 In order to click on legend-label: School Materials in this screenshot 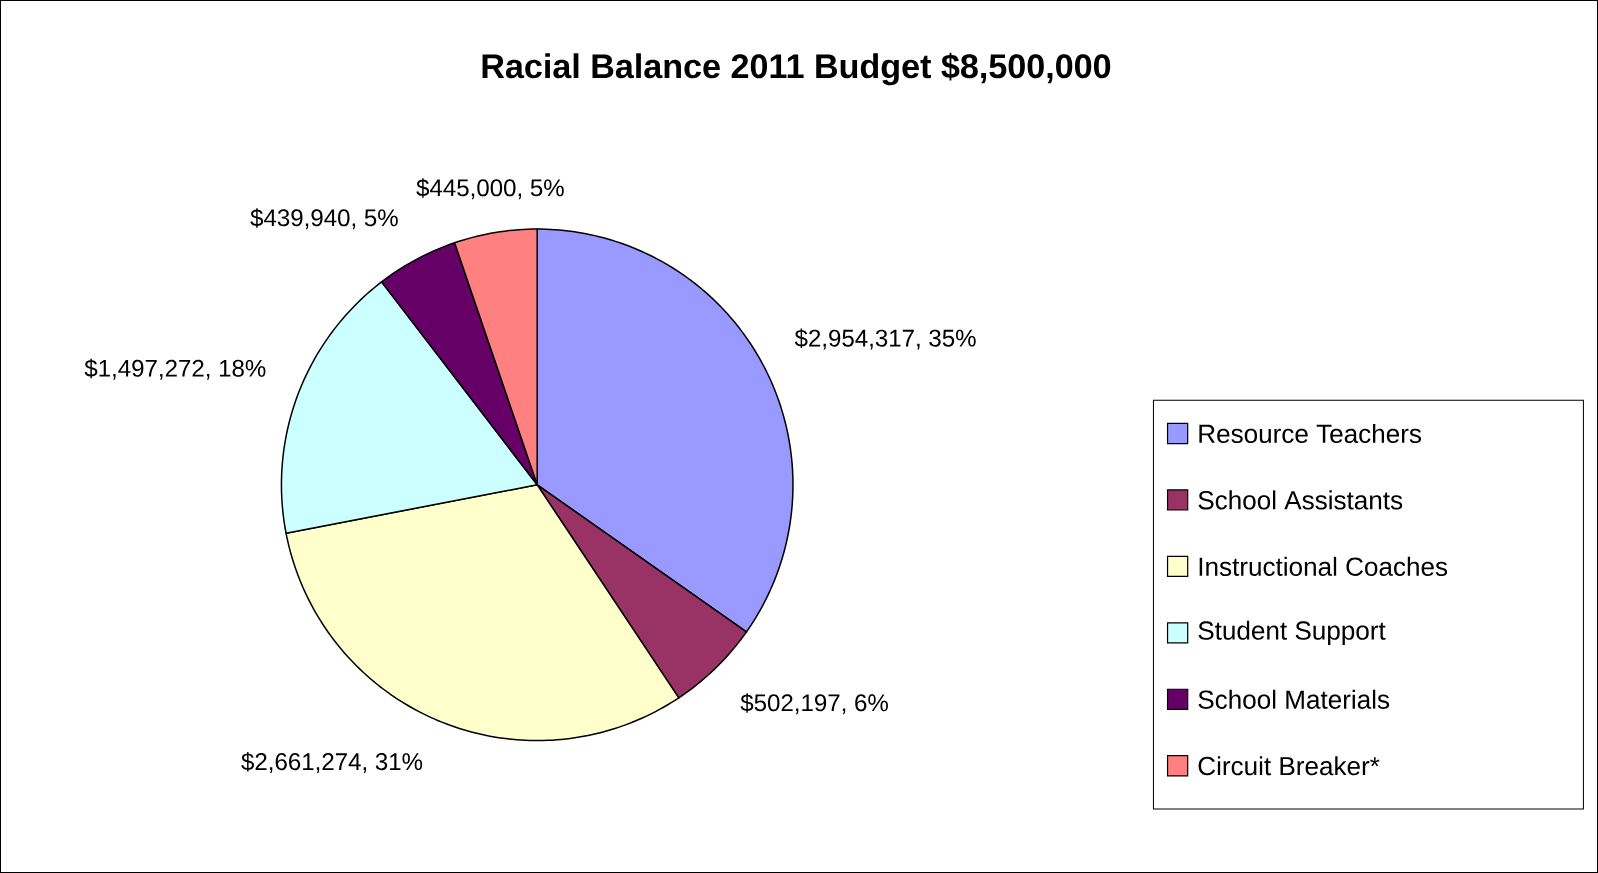, I will do `click(1294, 699)`.